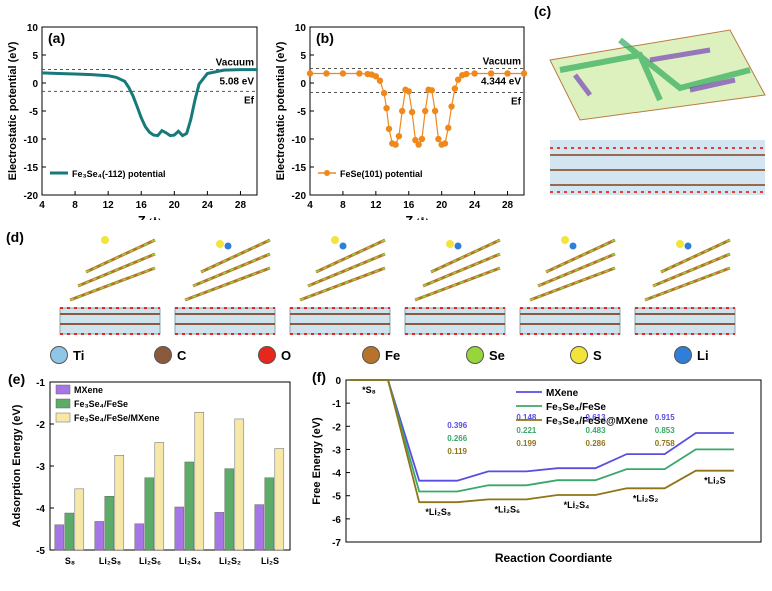  Describe the element at coordinates (33, 112) in the screenshot. I see `y-tick-label: -5` at that location.